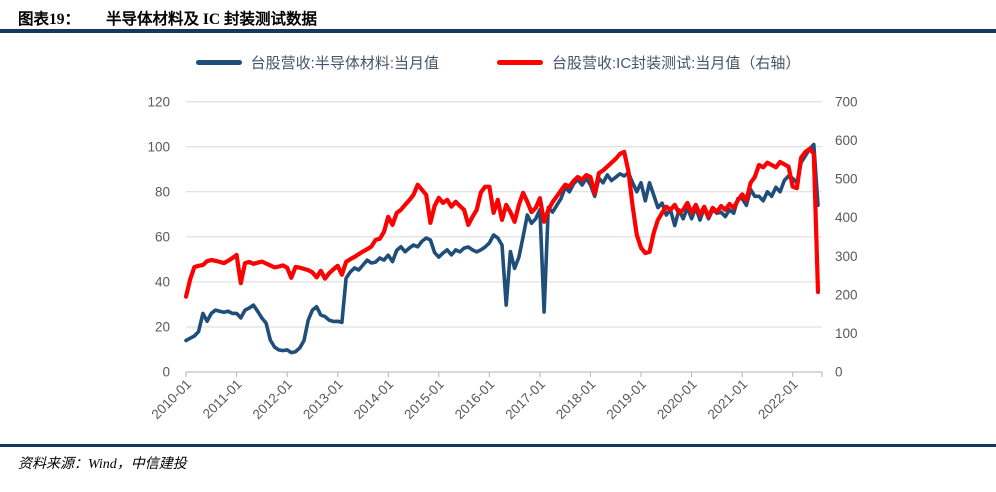 This screenshot has height=492, width=996. Describe the element at coordinates (273, 400) in the screenshot. I see `svg-text: 2012-01` at that location.